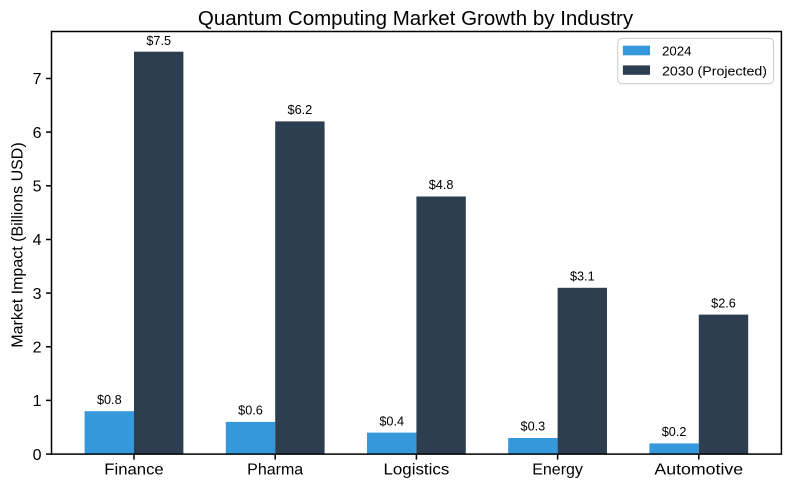 This screenshot has height=490, width=790. What do you see at coordinates (714, 71) in the screenshot?
I see `svg-text: 2030 (Projected)` at bounding box center [714, 71].